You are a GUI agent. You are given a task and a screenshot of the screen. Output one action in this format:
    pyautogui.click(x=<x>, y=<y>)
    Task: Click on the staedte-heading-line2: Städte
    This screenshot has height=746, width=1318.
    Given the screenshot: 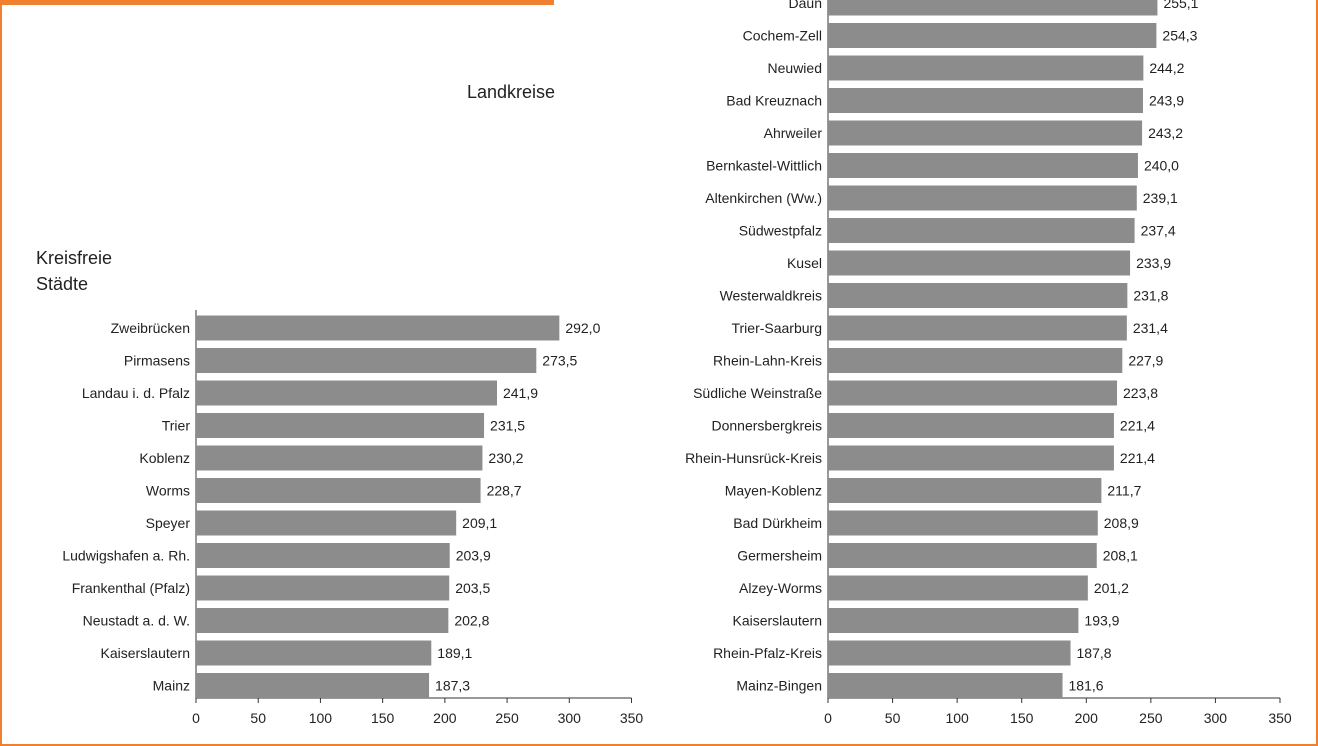 What is the action you would take?
    pyautogui.click(x=62, y=284)
    